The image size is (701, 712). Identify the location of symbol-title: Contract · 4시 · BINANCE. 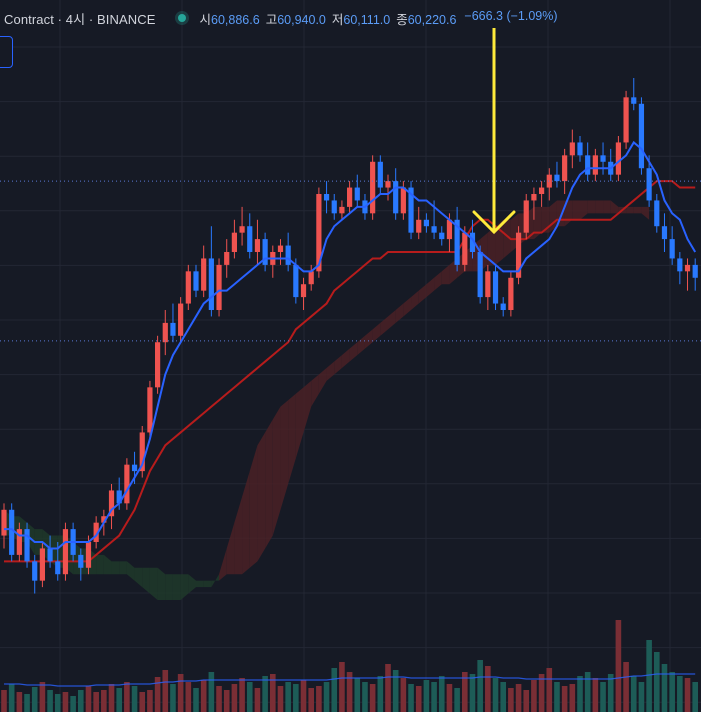
(80, 19).